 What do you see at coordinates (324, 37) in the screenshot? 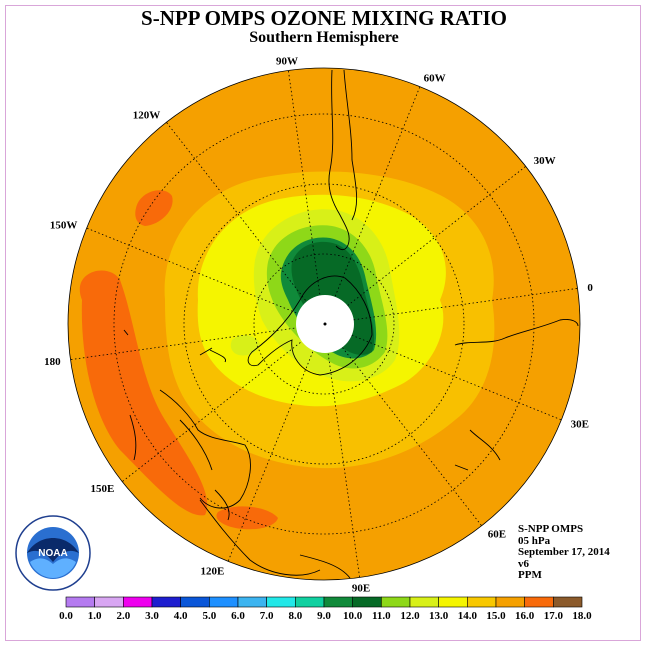
I see `map-subtitle: Southern Hemisphere` at bounding box center [324, 37].